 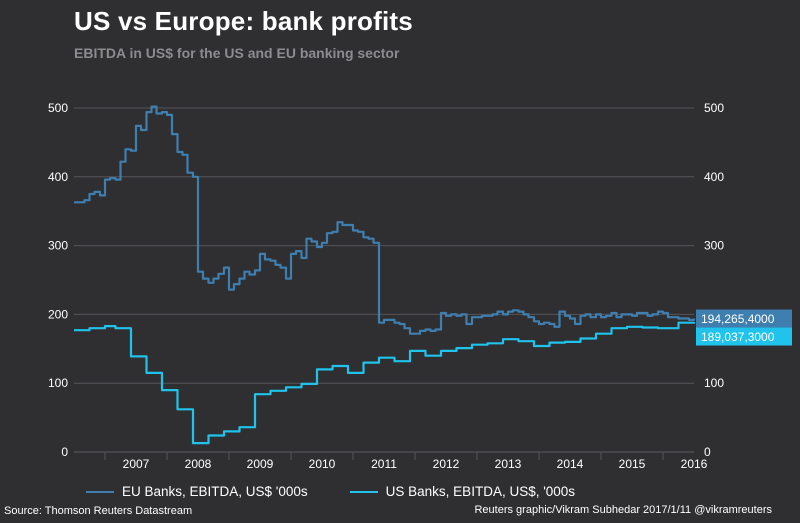 I want to click on x-axis: 2007 2008 2009 2010 2011 2012 2013 2014 2015 2016, so click(x=406, y=461).